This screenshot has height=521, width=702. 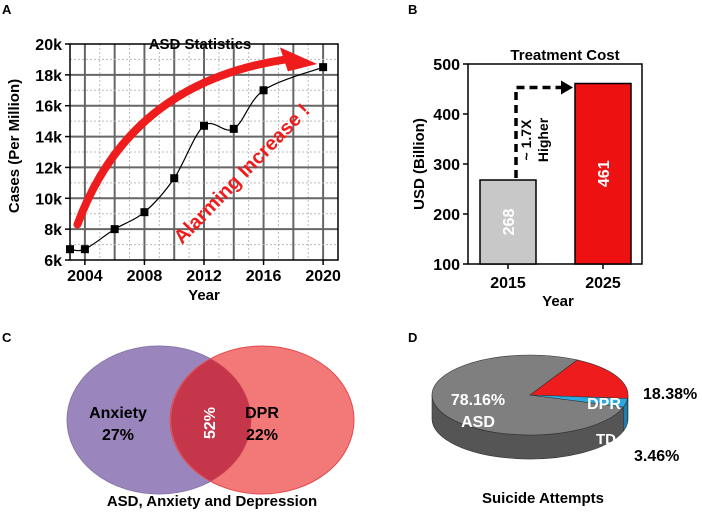 I want to click on panel-b-ylabel: USD (Billion), so click(x=419, y=164).